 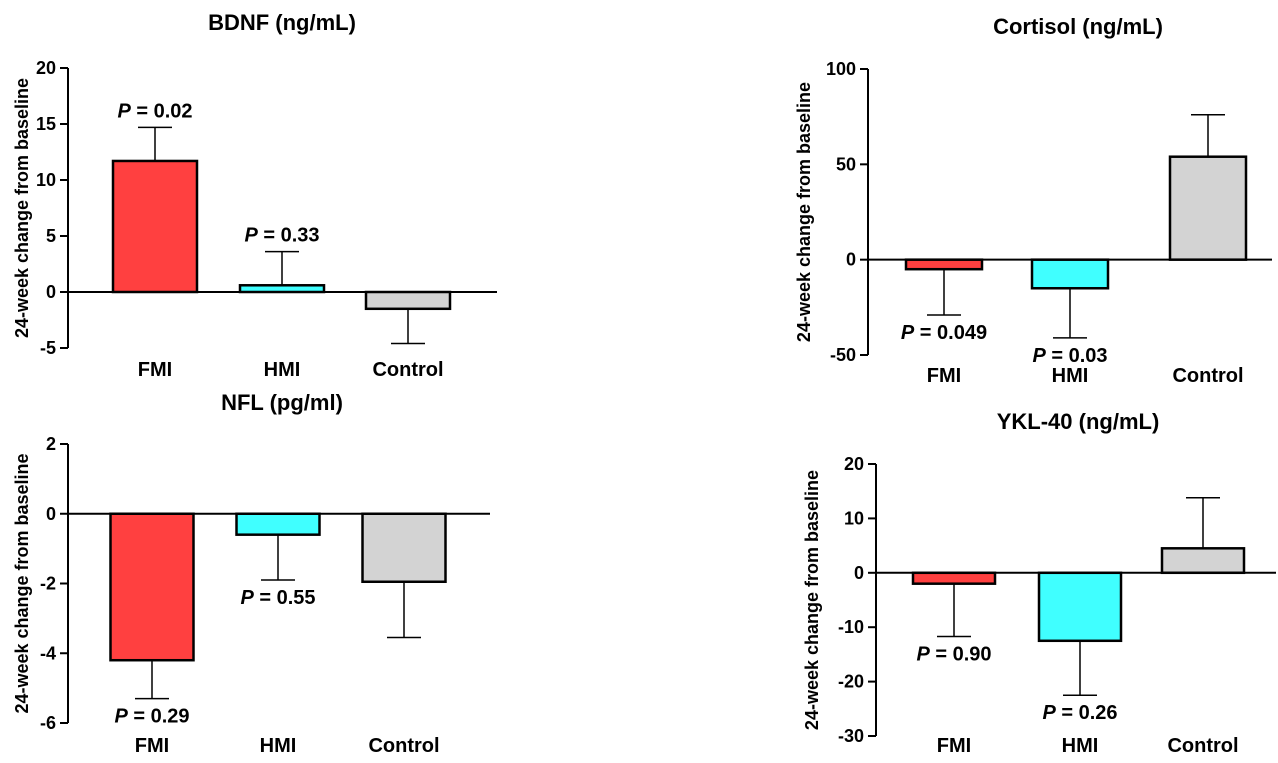 I want to click on p-value-text: = 0.55, so click(x=285, y=598).